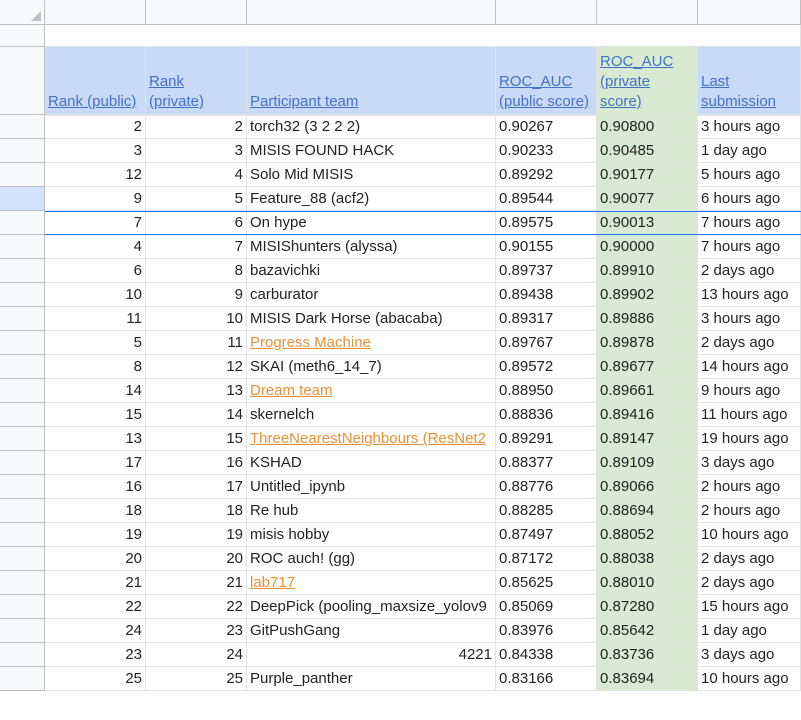 The image size is (801, 720). I want to click on header-rank-private-link: Rank (private), so click(177, 91).